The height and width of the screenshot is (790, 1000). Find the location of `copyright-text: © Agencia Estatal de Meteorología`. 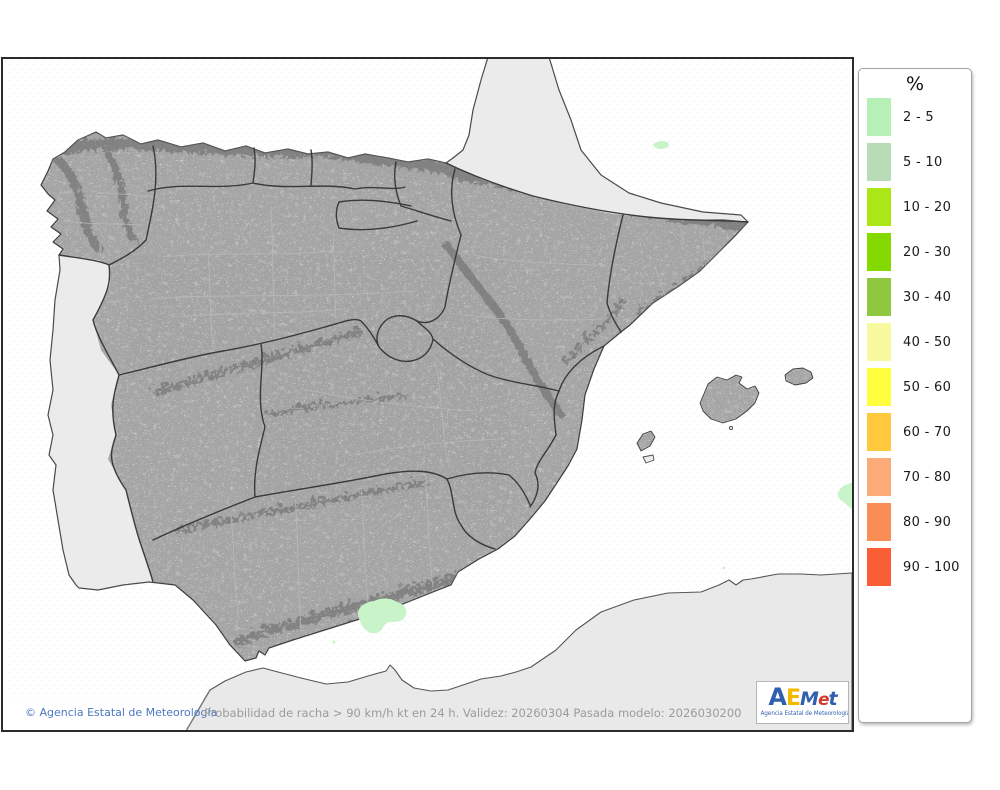

copyright-text: © Agencia Estatal de Meteorología is located at coordinates (121, 712).